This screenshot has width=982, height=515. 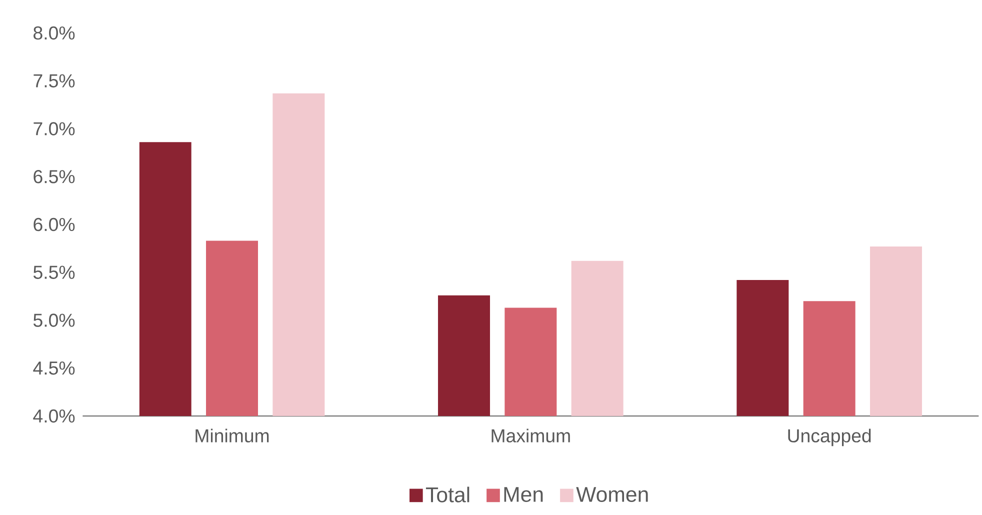 What do you see at coordinates (531, 435) in the screenshot?
I see `x-tick-label: Maximum` at bounding box center [531, 435].